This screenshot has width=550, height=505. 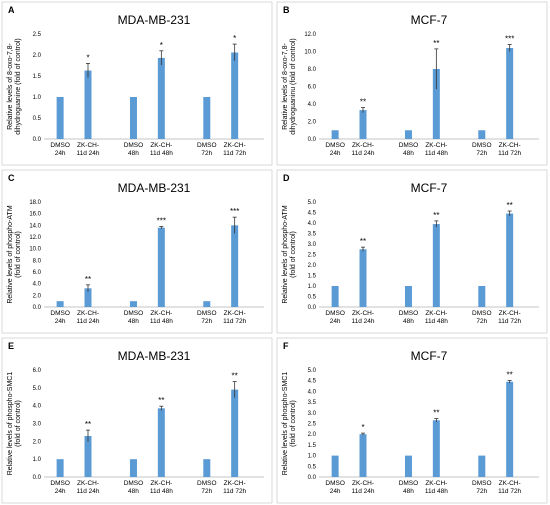 What do you see at coordinates (310, 35) in the screenshot?
I see `y-tick-label: 12.0` at bounding box center [310, 35].